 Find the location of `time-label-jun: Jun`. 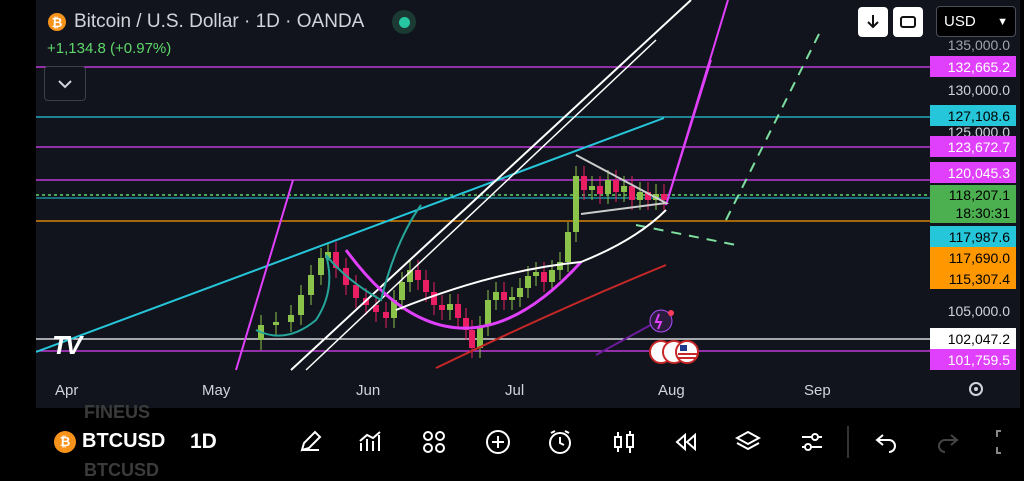

time-label-jun: Jun is located at coordinates (368, 390).